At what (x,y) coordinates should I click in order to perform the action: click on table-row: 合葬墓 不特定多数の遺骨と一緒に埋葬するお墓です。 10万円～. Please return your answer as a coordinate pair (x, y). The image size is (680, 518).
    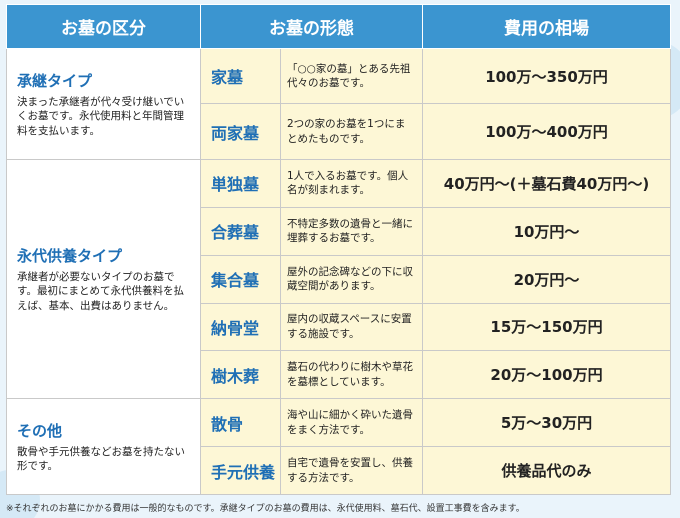
    Looking at the image, I should click on (339, 231).